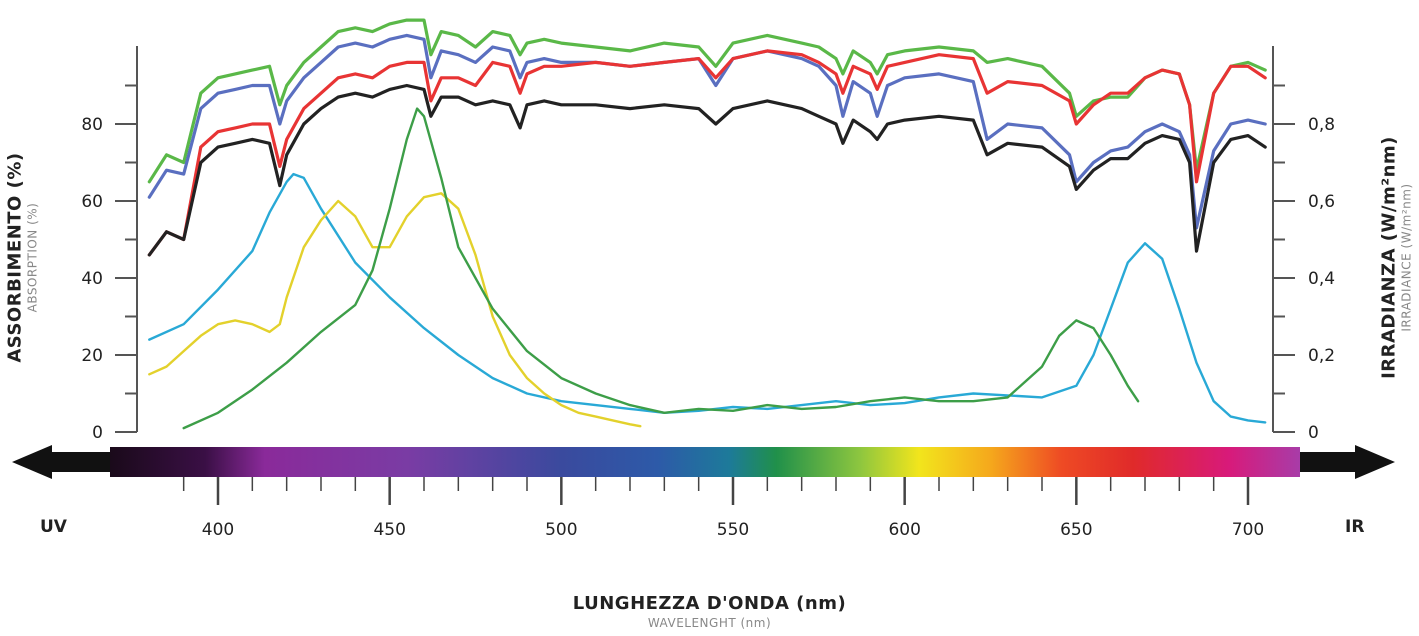 The height and width of the screenshot is (636, 1419). I want to click on y-right-tick-label: 0,6, so click(1321, 202).